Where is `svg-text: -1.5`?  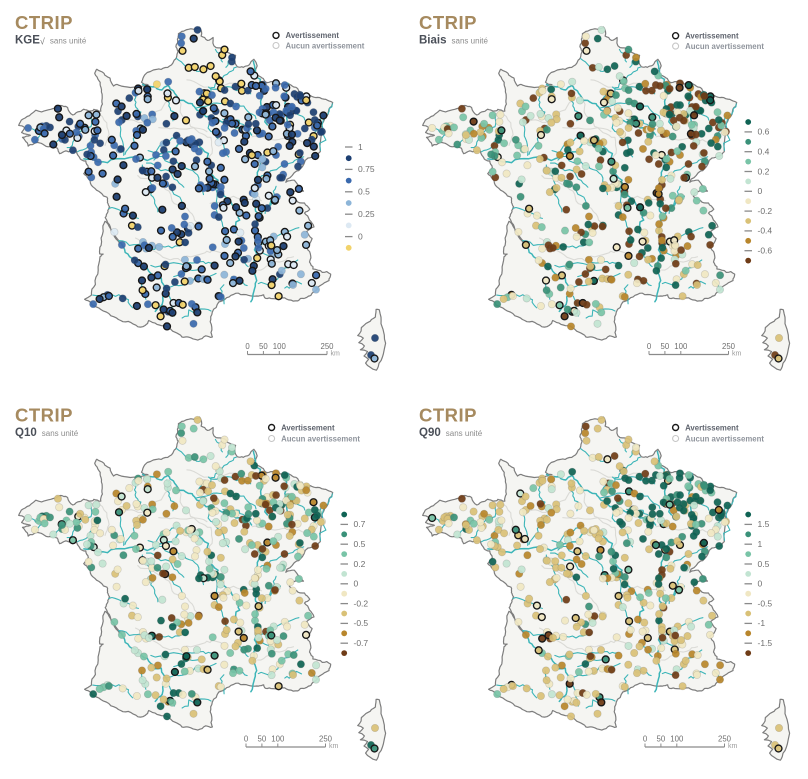 svg-text: -1.5 is located at coordinates (765, 643).